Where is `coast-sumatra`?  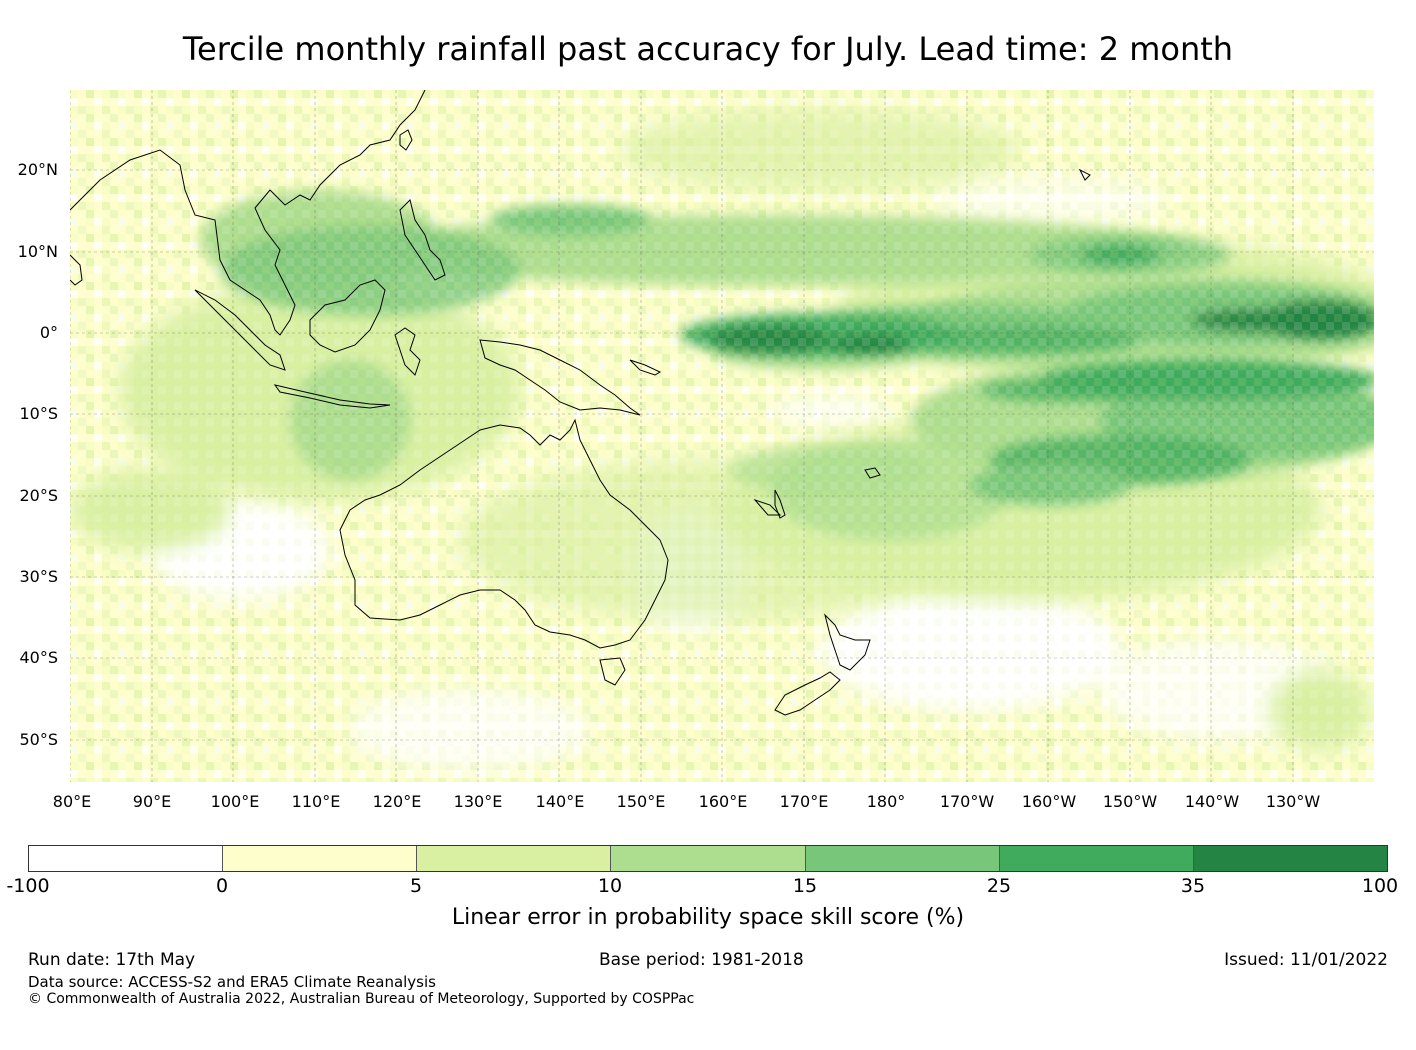 coast-sumatra is located at coordinates (240, 330).